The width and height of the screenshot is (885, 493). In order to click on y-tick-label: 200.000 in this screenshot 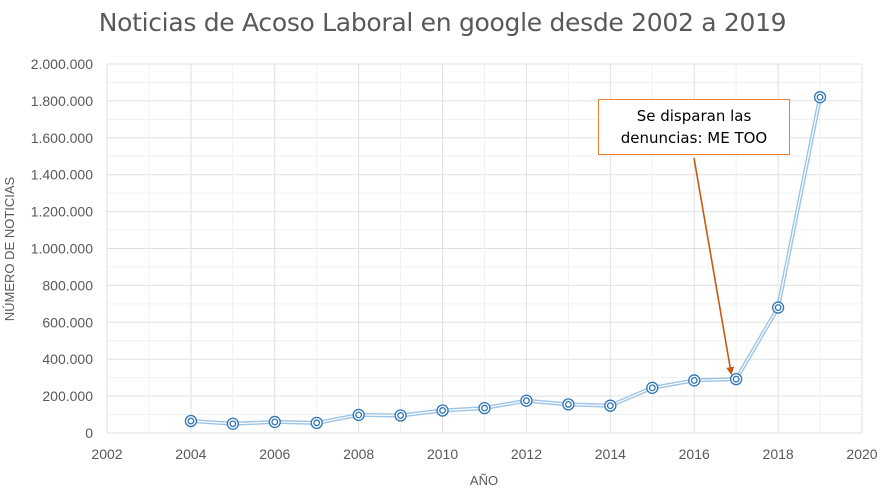, I will do `click(67, 396)`.